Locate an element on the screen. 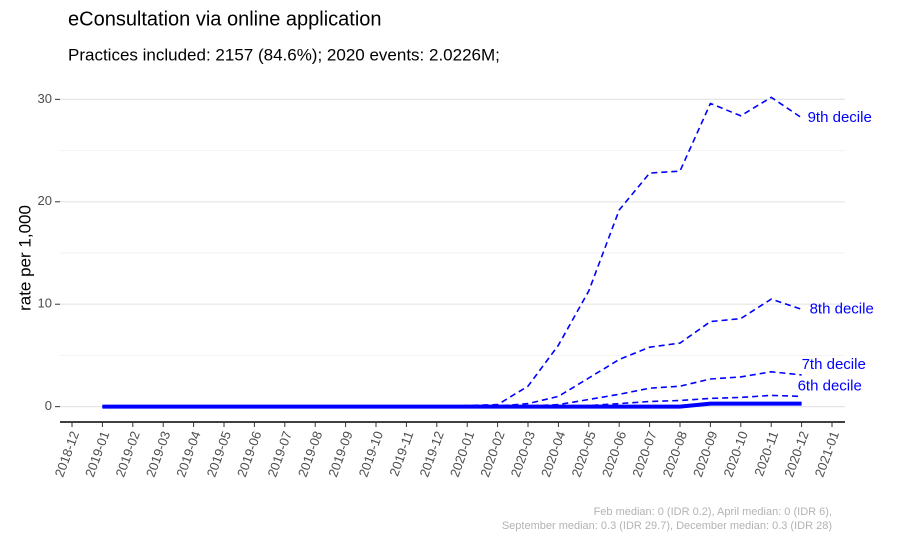  x-tick-label: 2018-12 is located at coordinates (67, 454).